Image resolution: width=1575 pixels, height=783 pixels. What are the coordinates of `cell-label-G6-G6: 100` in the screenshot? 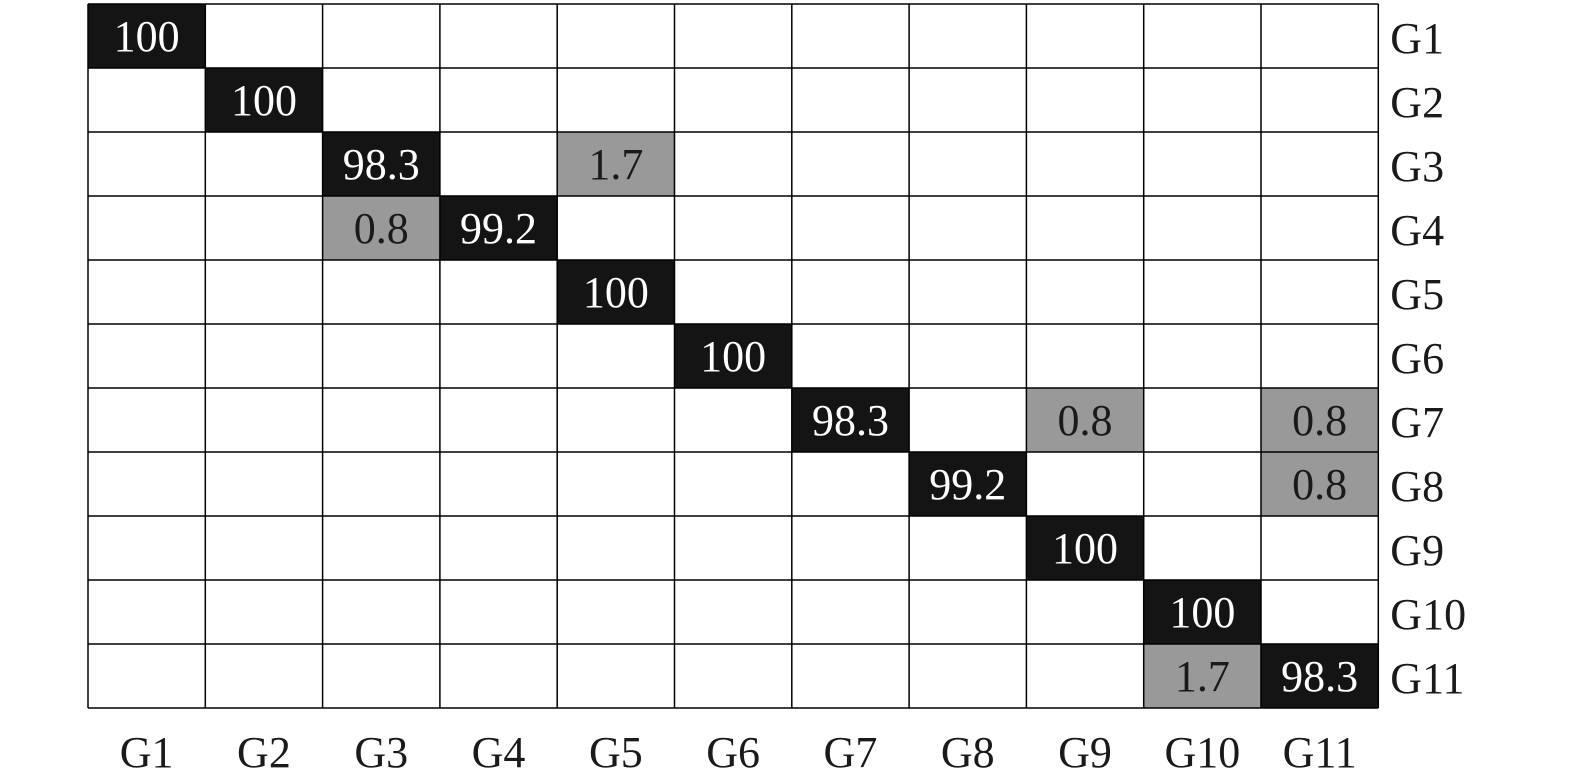 It's located at (733, 356).